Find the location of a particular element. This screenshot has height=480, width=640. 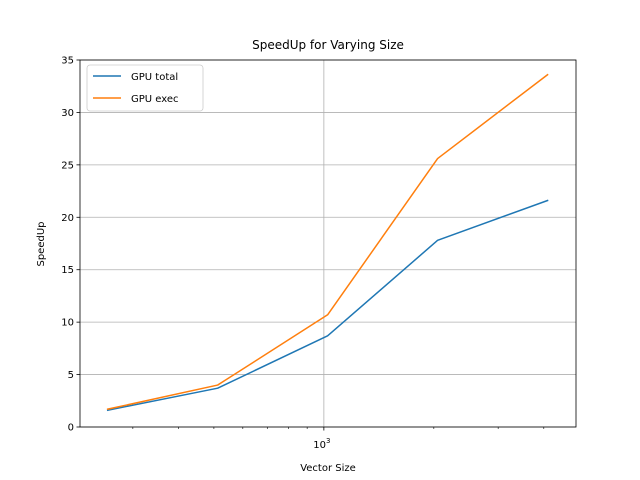

y-tick-label: 5 is located at coordinates (71, 375).